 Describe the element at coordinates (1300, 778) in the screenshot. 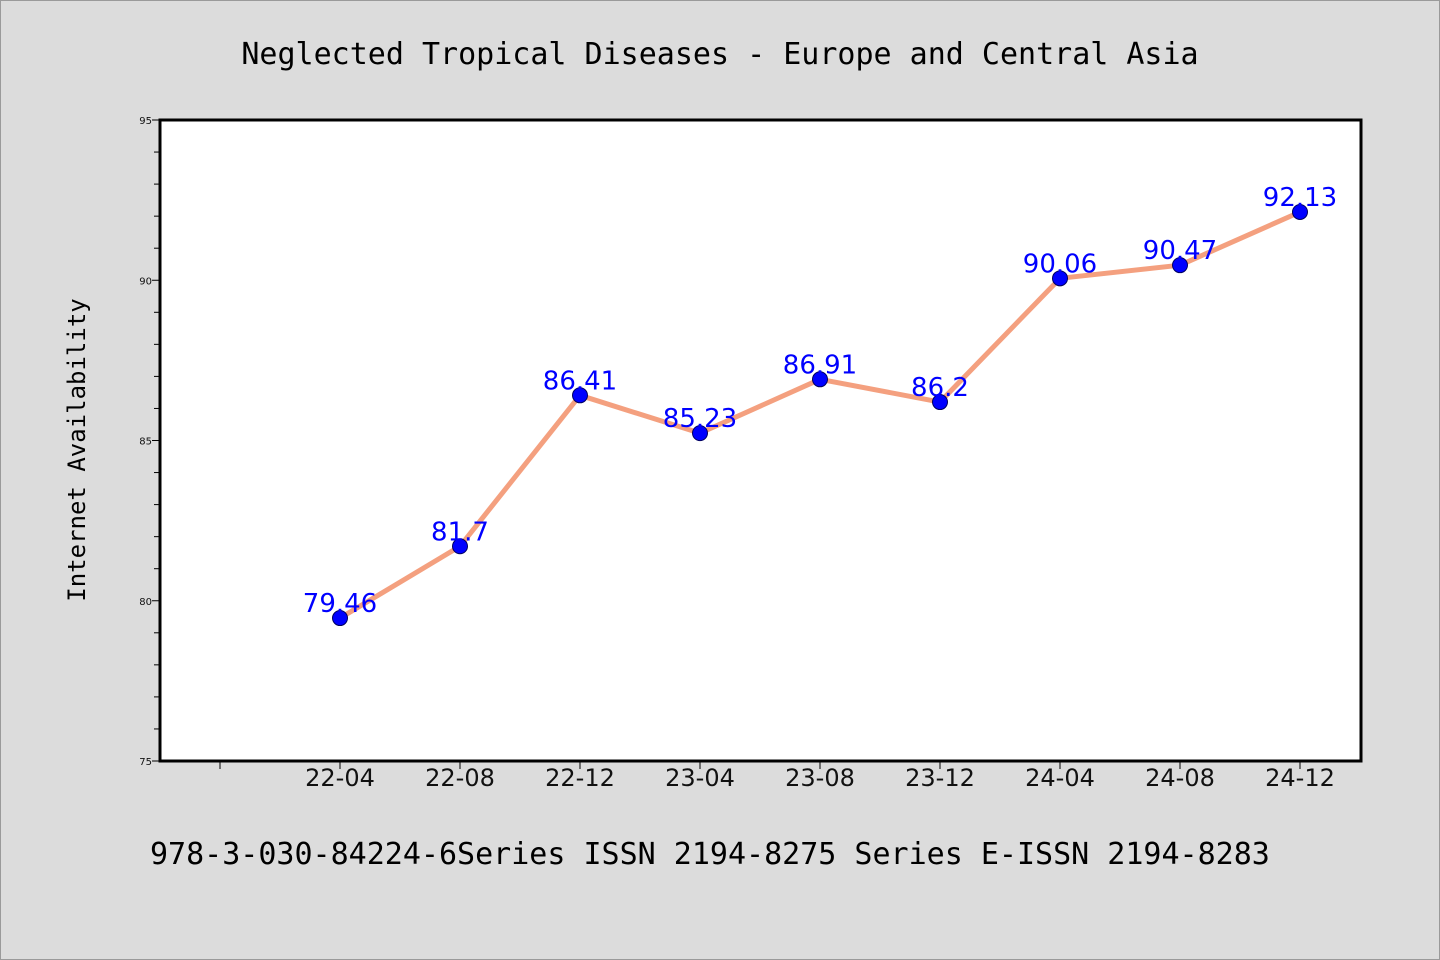

I see `x-tick-label: 24-12` at that location.